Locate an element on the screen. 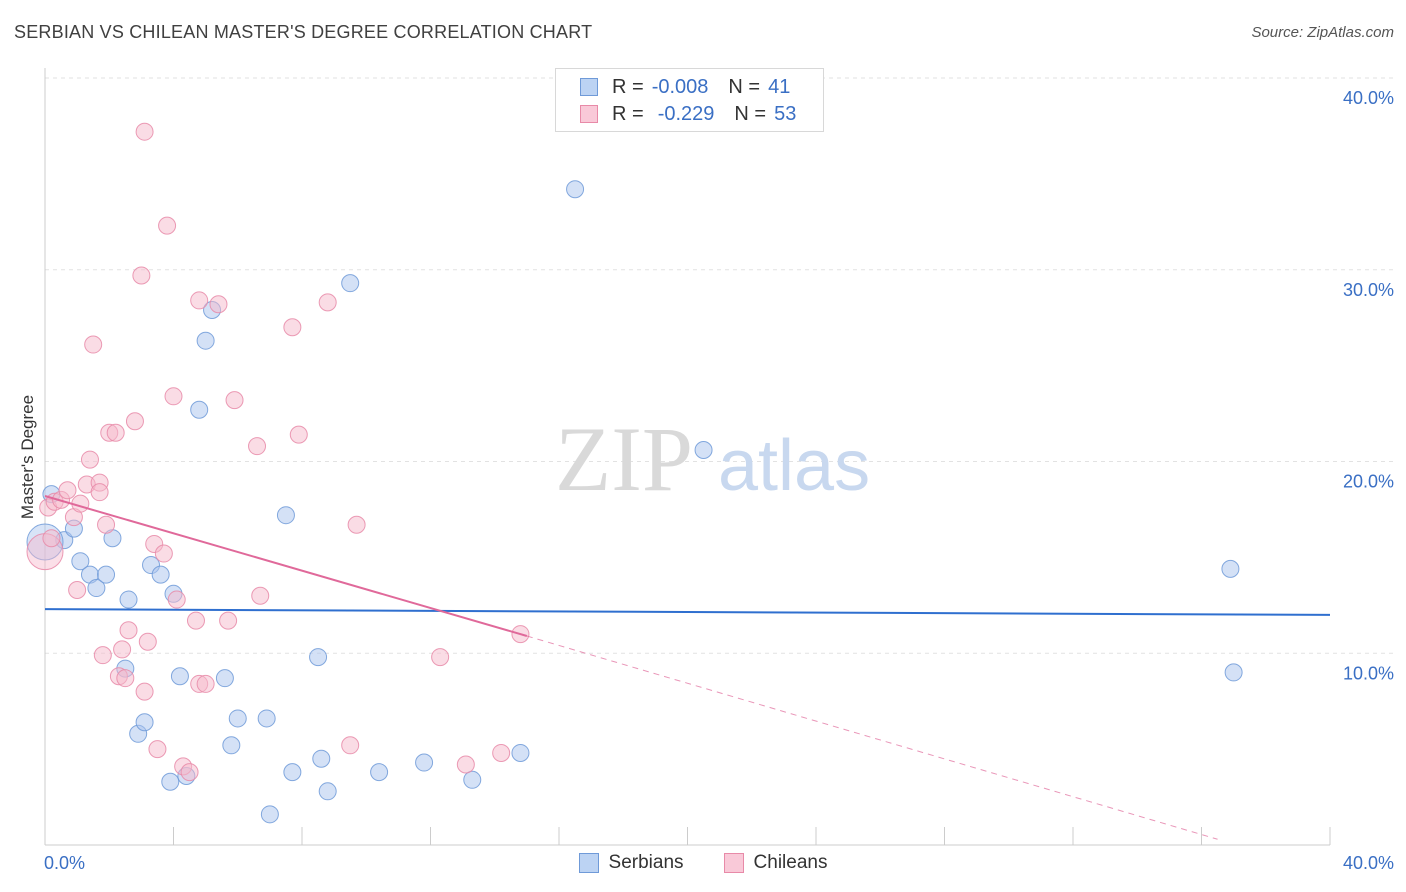  legend-row-chileans: R = -0.229 N = 53 is located at coordinates (688, 114).